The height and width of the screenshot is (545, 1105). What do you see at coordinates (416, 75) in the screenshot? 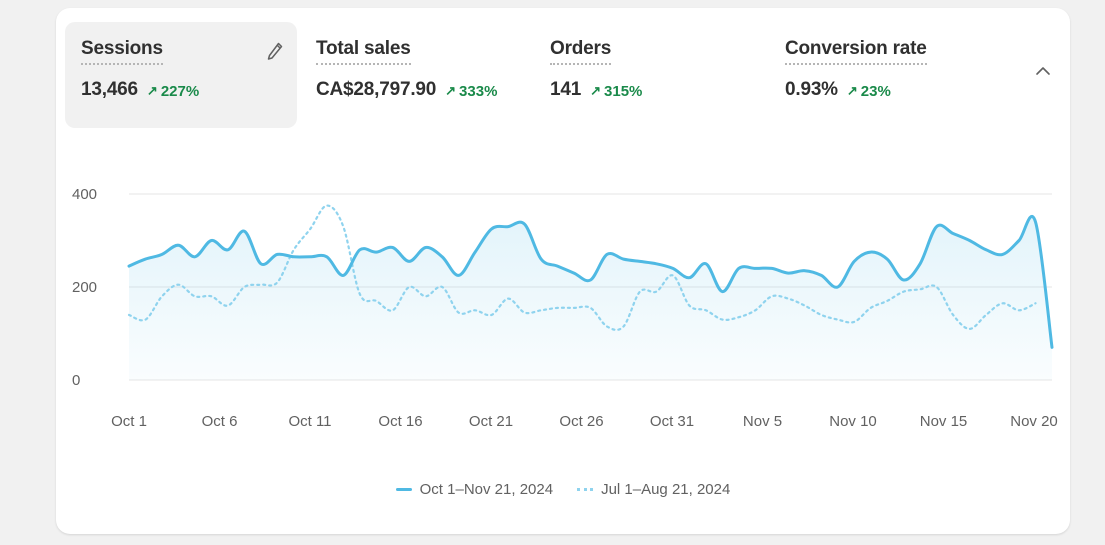
I see `metric-total-sales: Total sales CA$28,797.90 ↗ 333%` at bounding box center [416, 75].